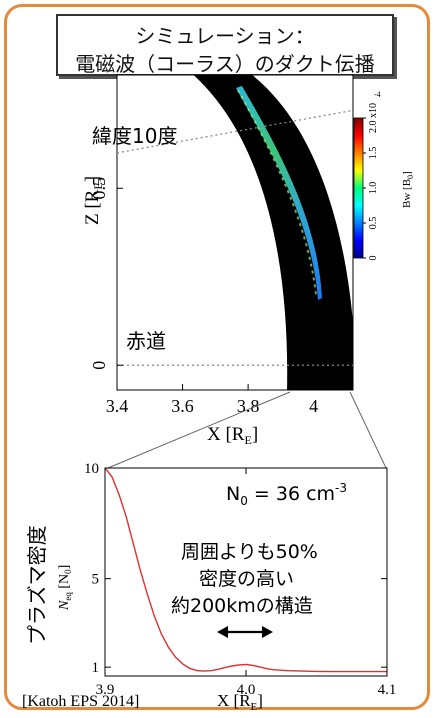 The height and width of the screenshot is (718, 438). I want to click on annot-line-2: 密度の高い, so click(246, 579).